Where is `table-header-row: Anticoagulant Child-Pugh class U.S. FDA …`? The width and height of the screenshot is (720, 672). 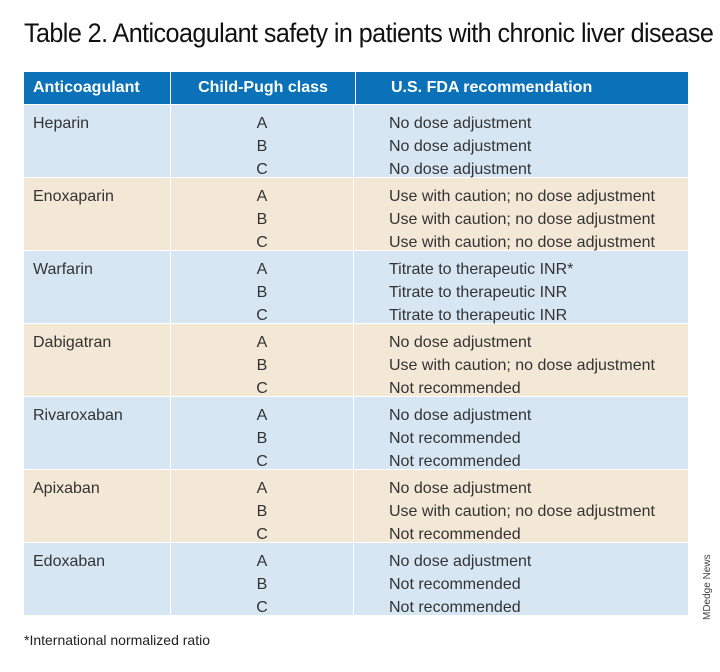
table-header-row: Anticoagulant Child-Pugh class U.S. FDA … is located at coordinates (356, 88).